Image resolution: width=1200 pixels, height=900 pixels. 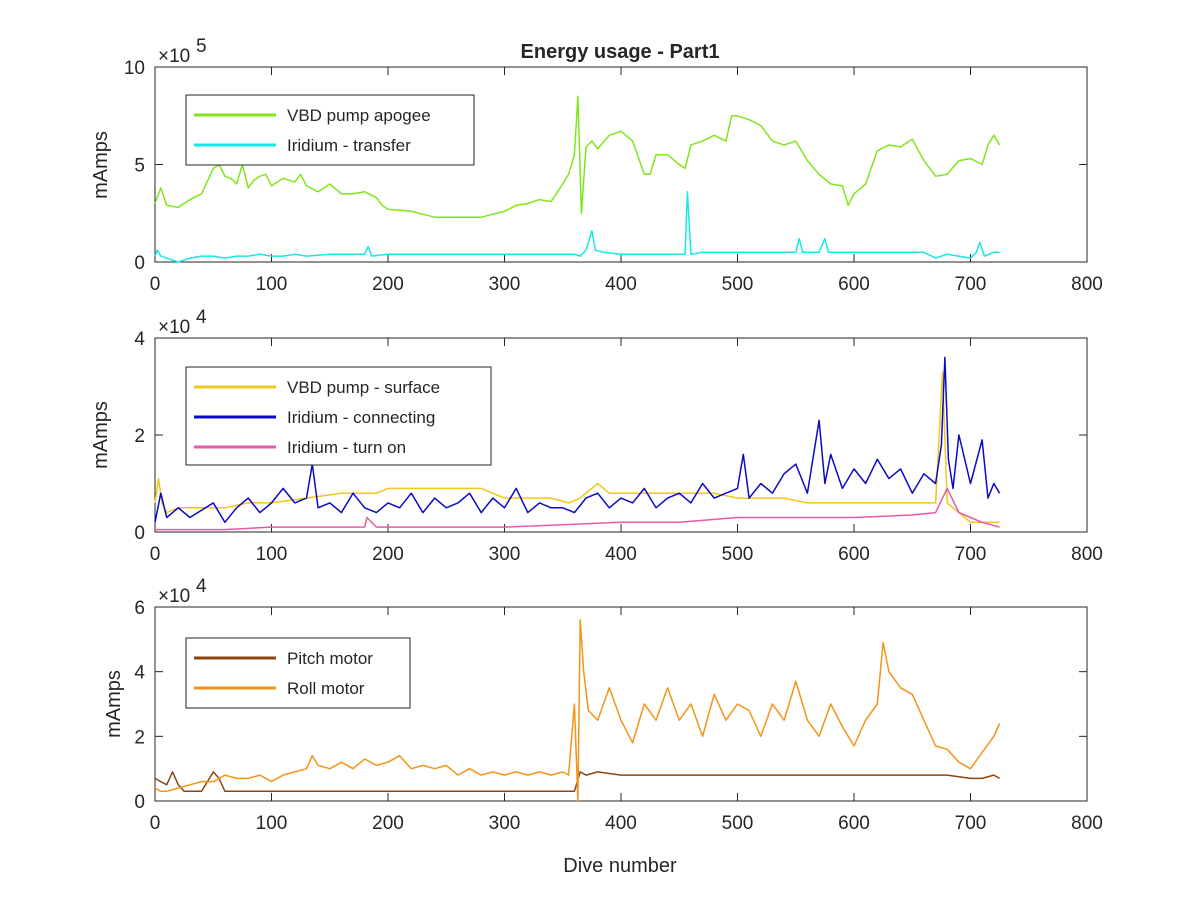 What do you see at coordinates (346, 447) in the screenshot?
I see `legend-label-iridium-turn-on: Iridium - turn on` at bounding box center [346, 447].